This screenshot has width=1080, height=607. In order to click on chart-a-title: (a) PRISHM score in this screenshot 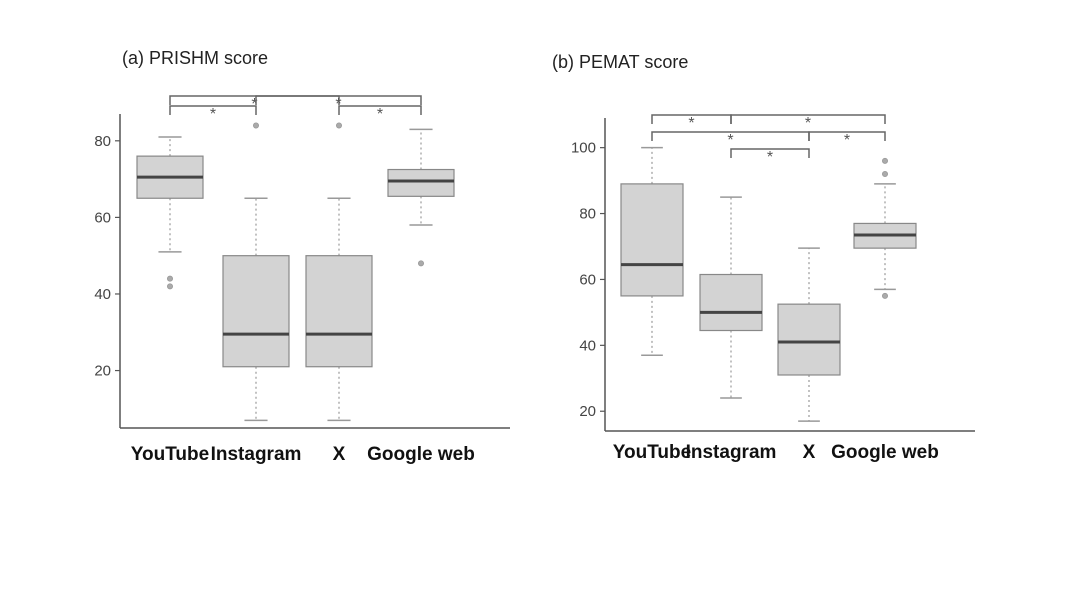, I will do `click(195, 58)`.